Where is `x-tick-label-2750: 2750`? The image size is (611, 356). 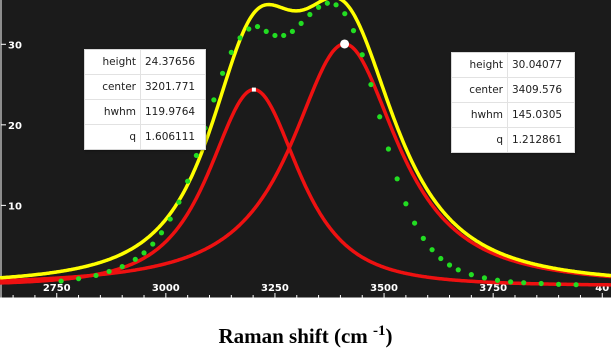 x-tick-label-2750: 2750 is located at coordinates (57, 288).